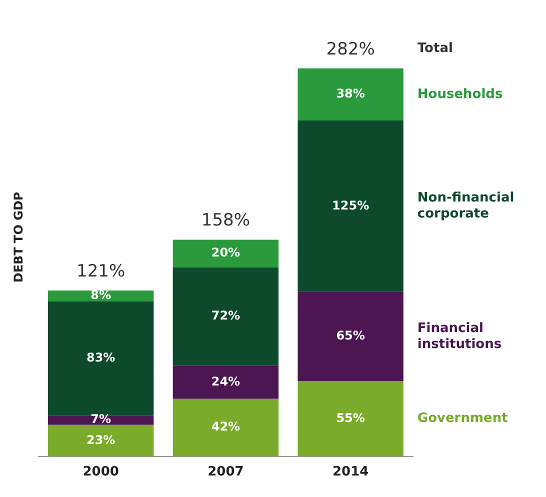  Describe the element at coordinates (435, 48) in the screenshot. I see `text: Total` at that location.